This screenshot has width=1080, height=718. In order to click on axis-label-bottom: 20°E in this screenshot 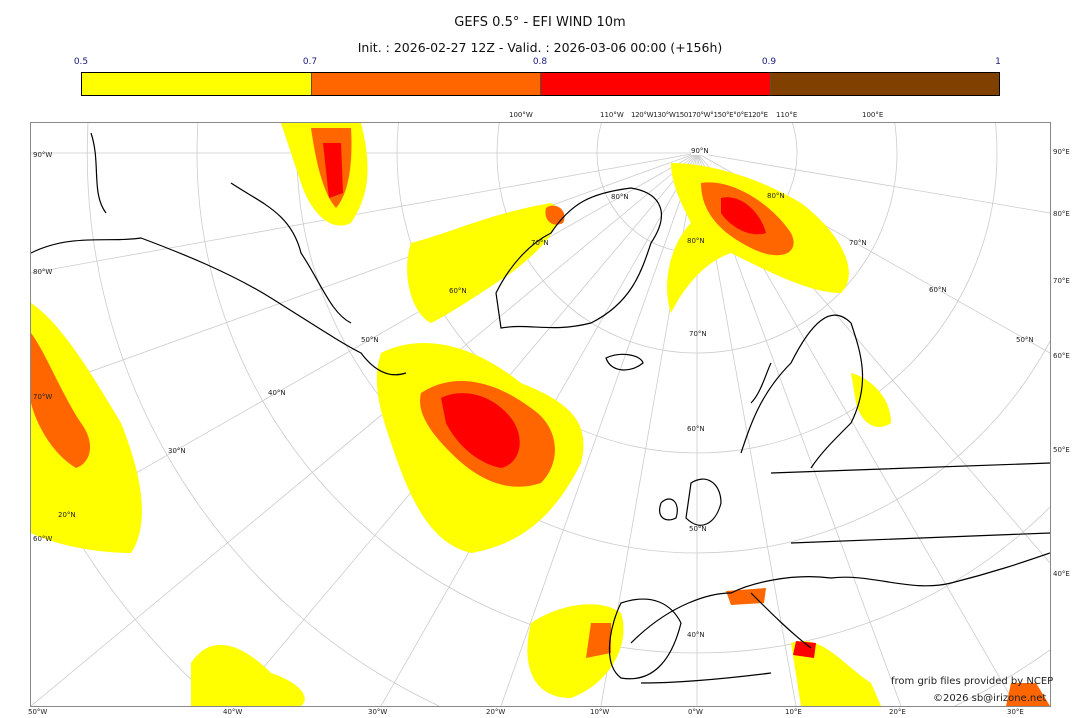, I will do `click(897, 712)`.